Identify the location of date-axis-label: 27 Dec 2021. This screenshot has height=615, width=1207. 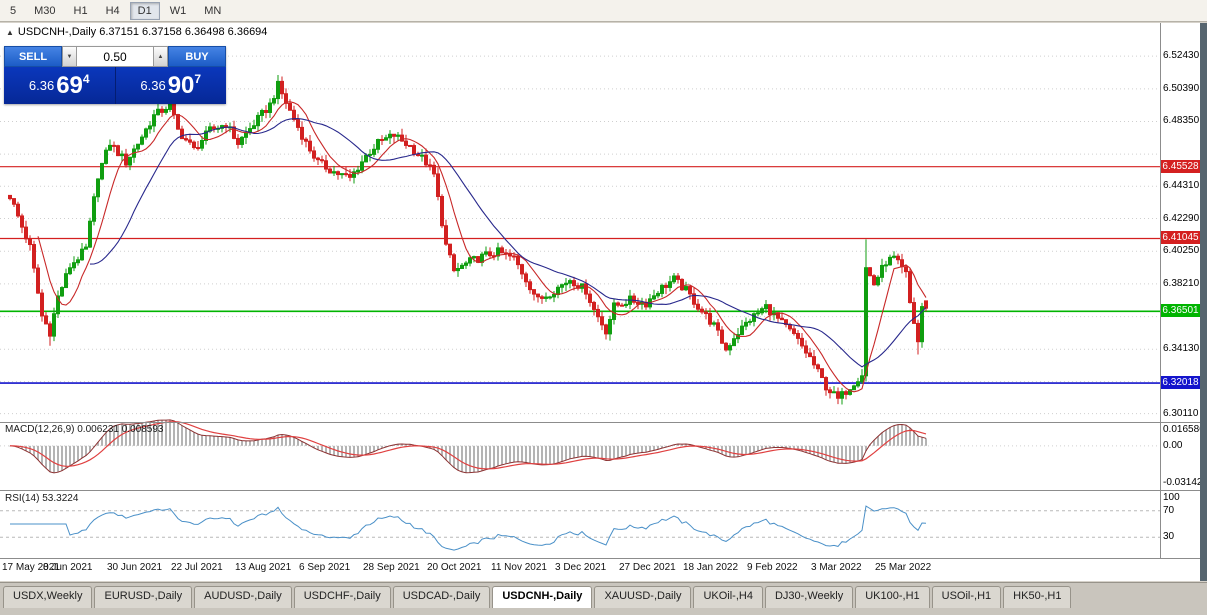
(647, 567).